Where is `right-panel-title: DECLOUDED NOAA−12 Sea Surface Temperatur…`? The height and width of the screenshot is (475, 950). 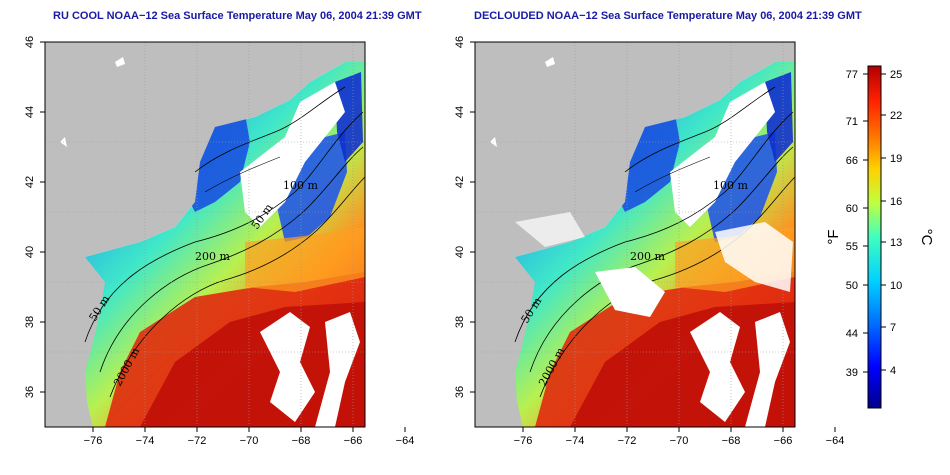
right-panel-title: DECLOUDED NOAA−12 Sea Surface Temperatur… is located at coordinates (668, 16).